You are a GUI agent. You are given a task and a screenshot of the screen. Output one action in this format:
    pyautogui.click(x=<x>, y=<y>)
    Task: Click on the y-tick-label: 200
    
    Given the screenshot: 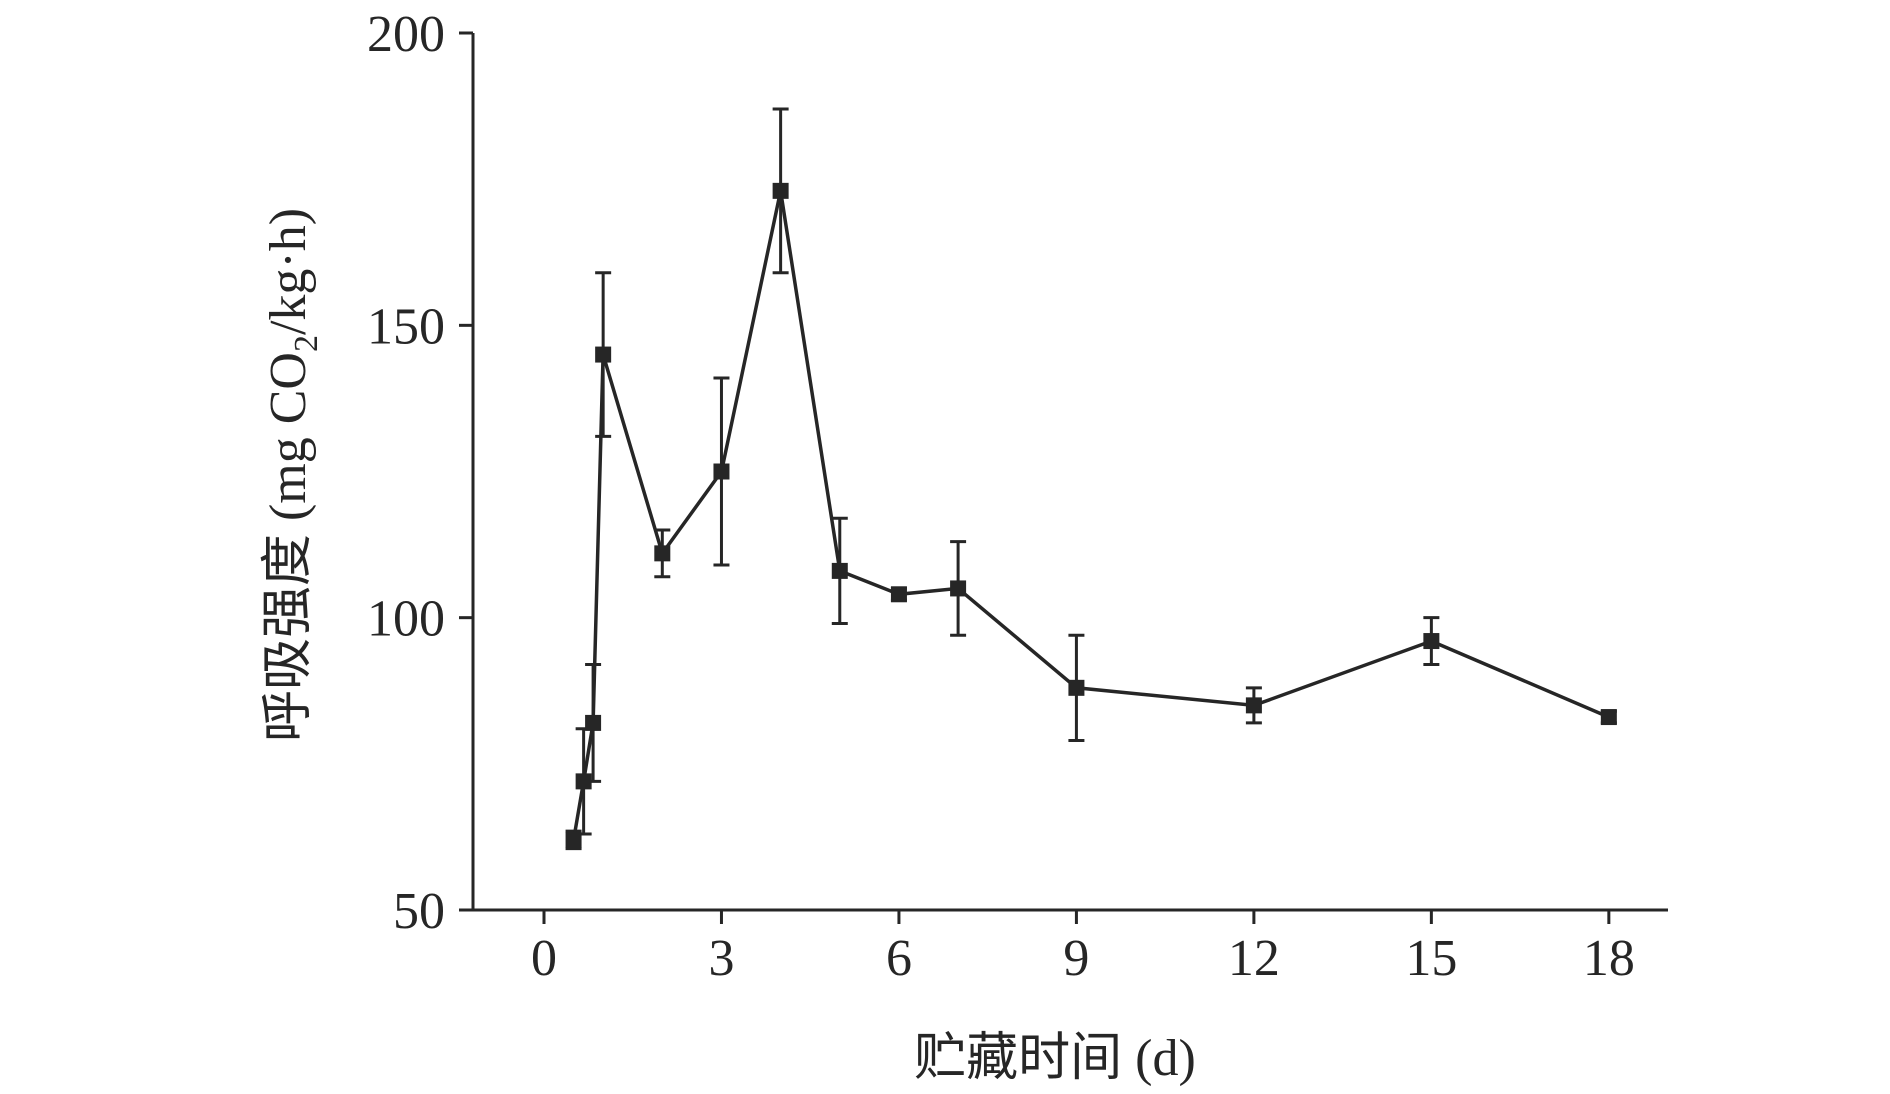 What is the action you would take?
    pyautogui.click(x=406, y=34)
    